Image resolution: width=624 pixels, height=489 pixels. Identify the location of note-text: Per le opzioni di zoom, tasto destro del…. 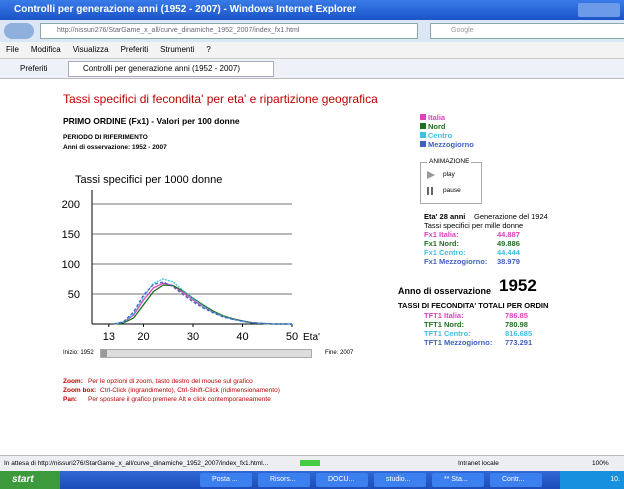
(170, 381).